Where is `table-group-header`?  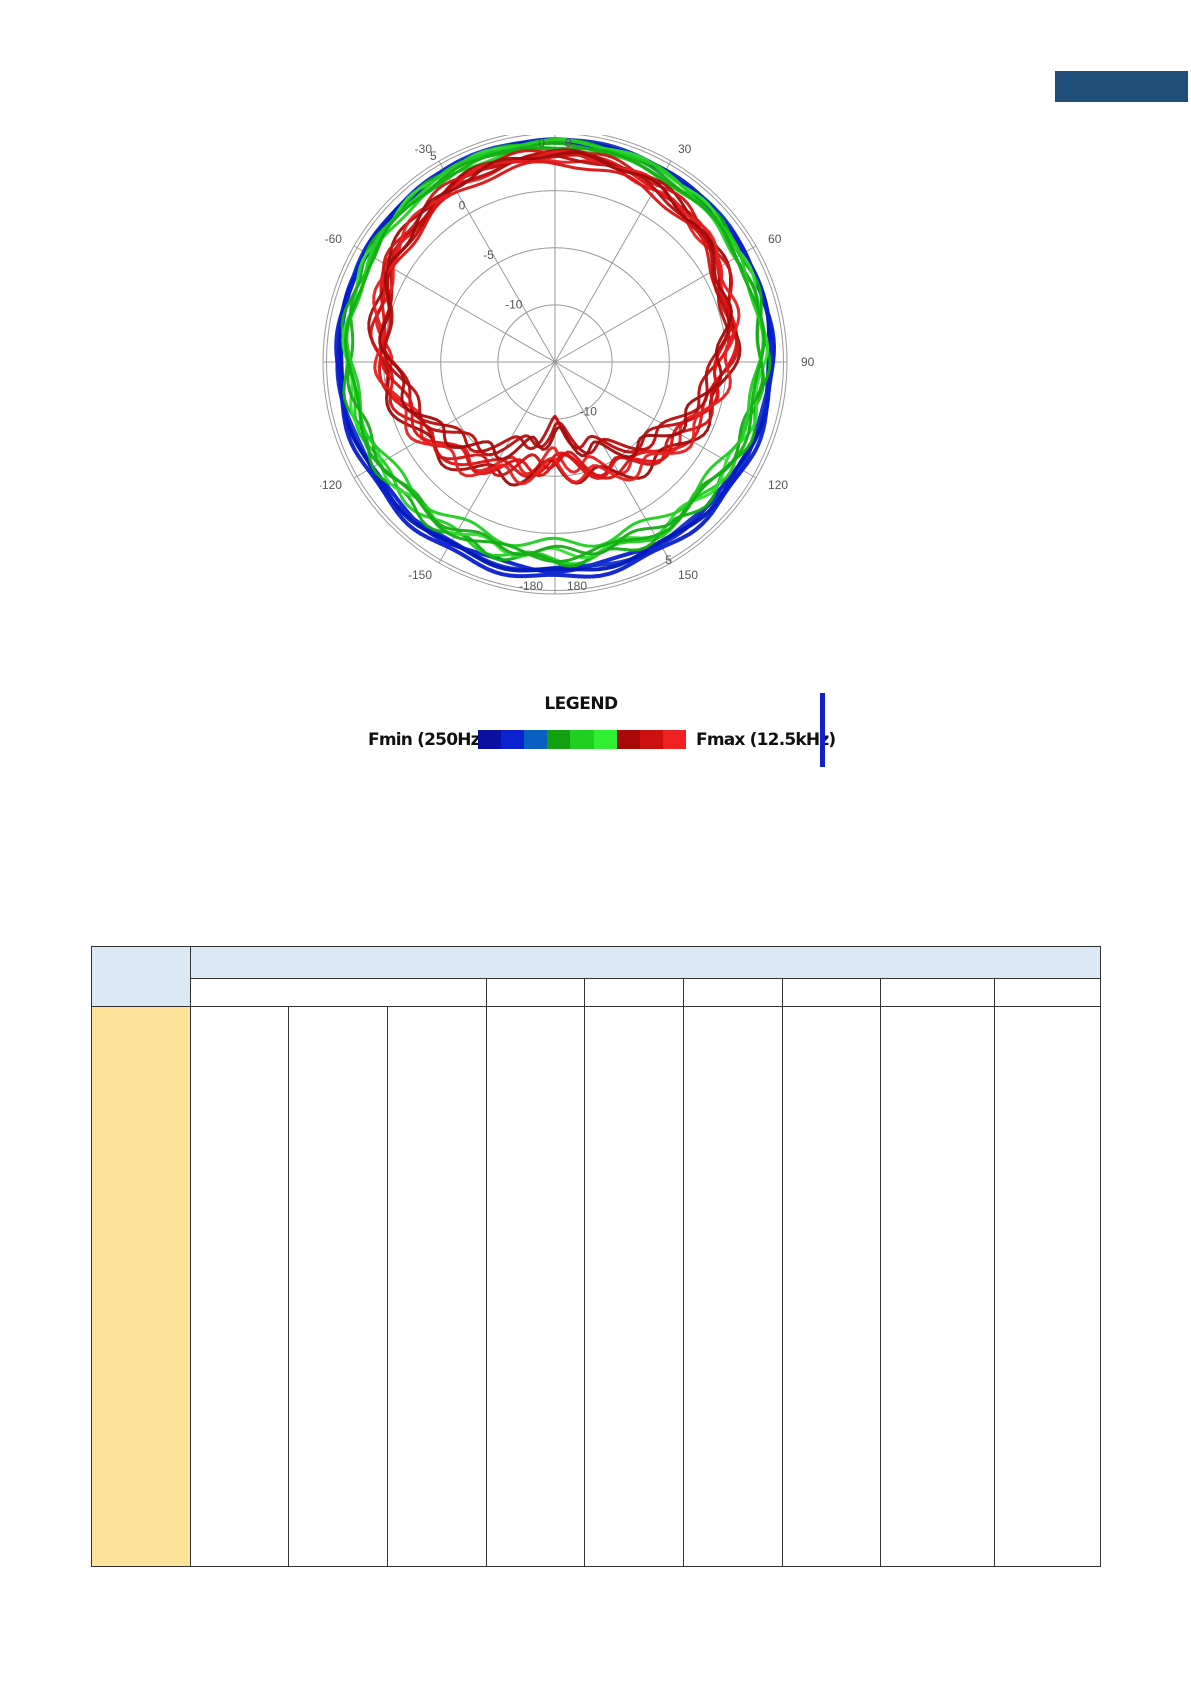
table-group-header is located at coordinates (645, 962).